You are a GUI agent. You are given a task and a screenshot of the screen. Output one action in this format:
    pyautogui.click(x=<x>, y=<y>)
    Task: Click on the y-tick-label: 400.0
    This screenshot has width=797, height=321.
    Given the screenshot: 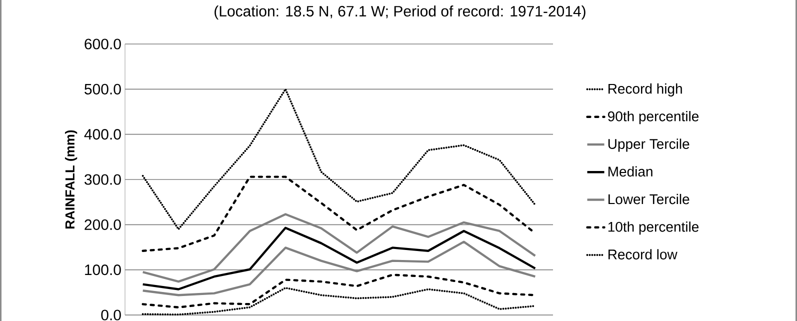 What is the action you would take?
    pyautogui.click(x=102, y=134)
    